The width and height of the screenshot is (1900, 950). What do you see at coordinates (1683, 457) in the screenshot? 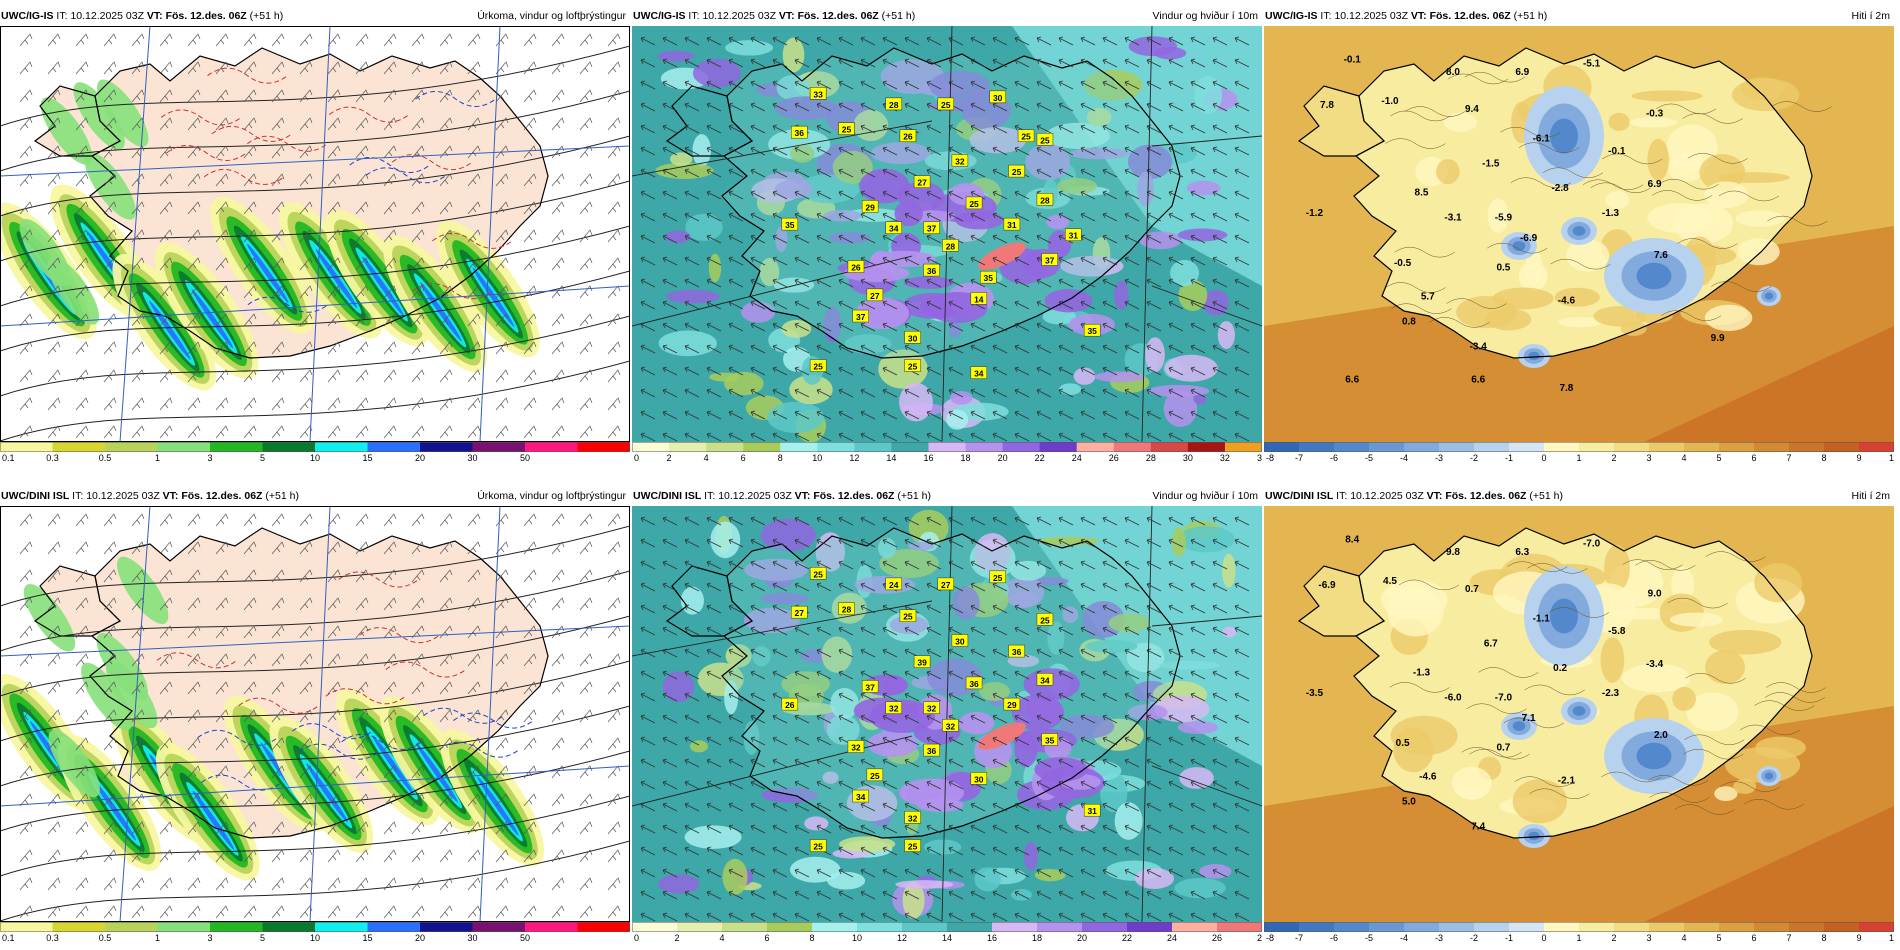
I see `colorbar-tick: 4` at bounding box center [1683, 457].